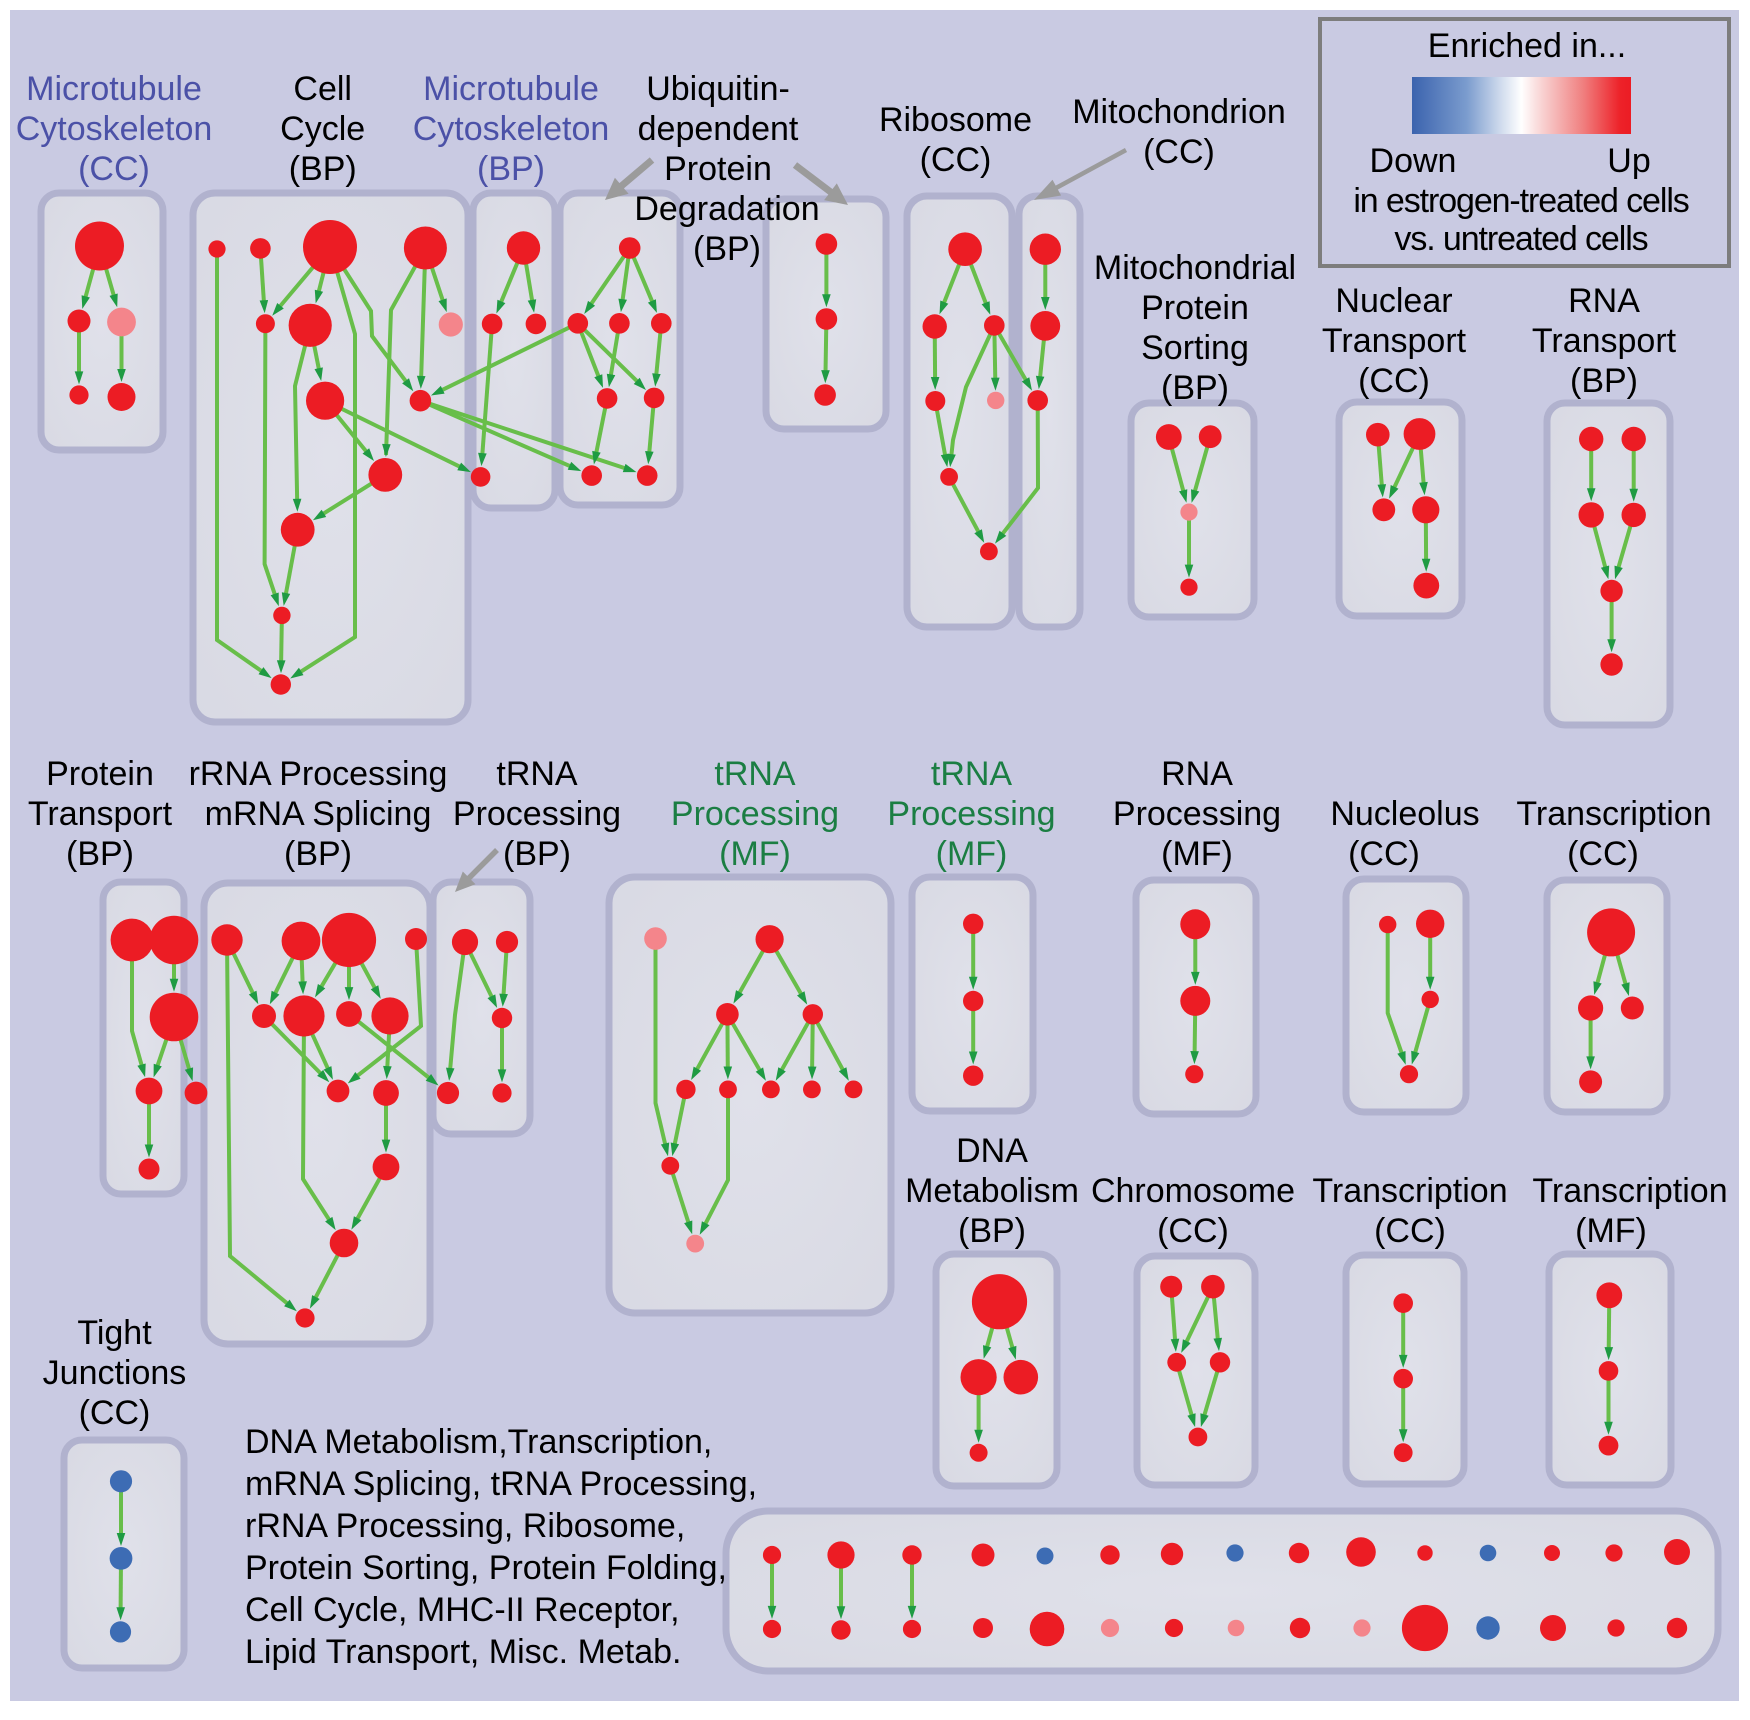 This screenshot has width=1750, height=1720. Describe the element at coordinates (478, 1442) in the screenshot. I see `svg-text: DNA Metabolism,Transcription,` at that location.